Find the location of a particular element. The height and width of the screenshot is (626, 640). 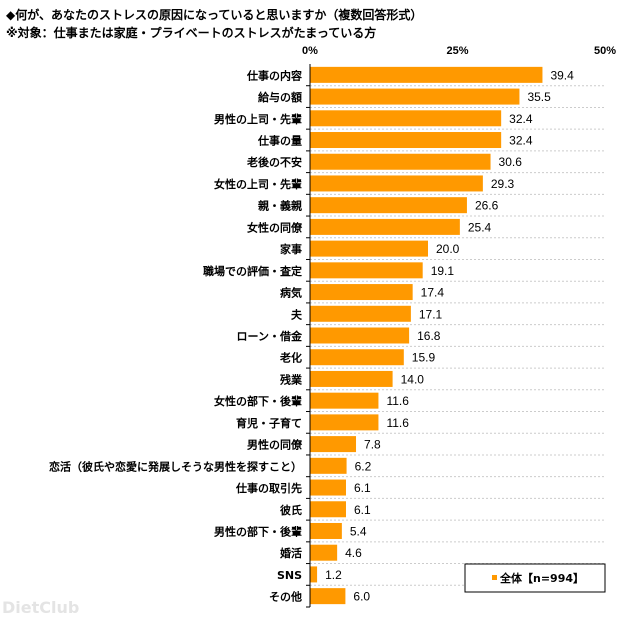

data-label: 29.3 is located at coordinates (503, 184).